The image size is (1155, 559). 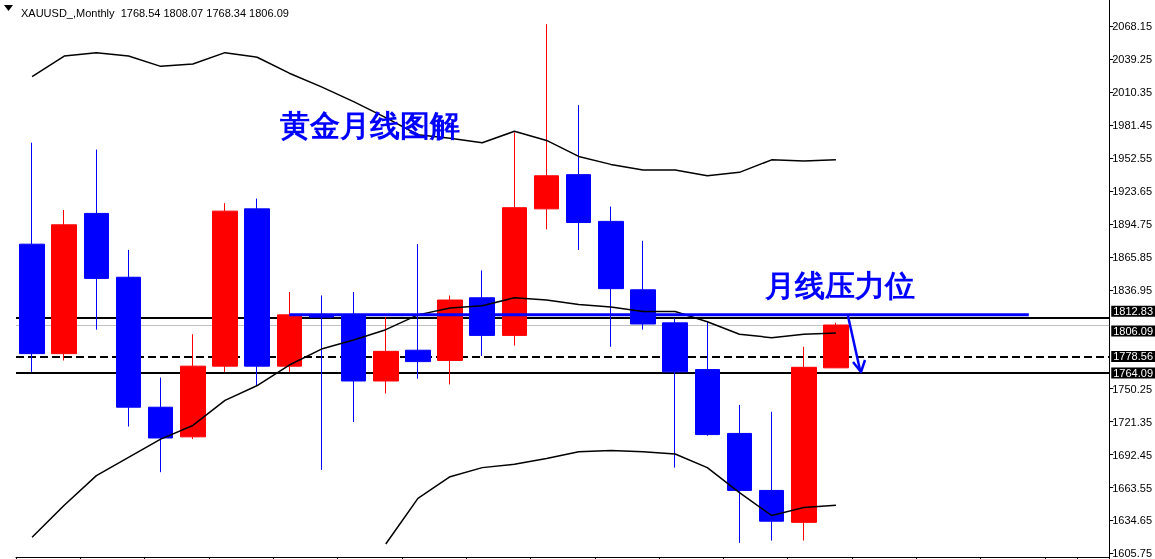 What do you see at coordinates (1132, 158) in the screenshot?
I see `y-tick-label: 1952.55` at bounding box center [1132, 158].